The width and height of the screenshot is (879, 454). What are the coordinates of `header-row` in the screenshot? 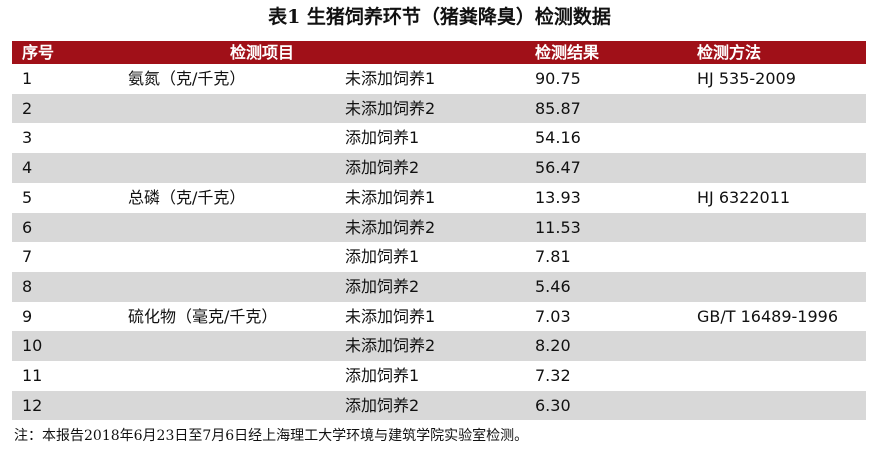 It's located at (439, 52).